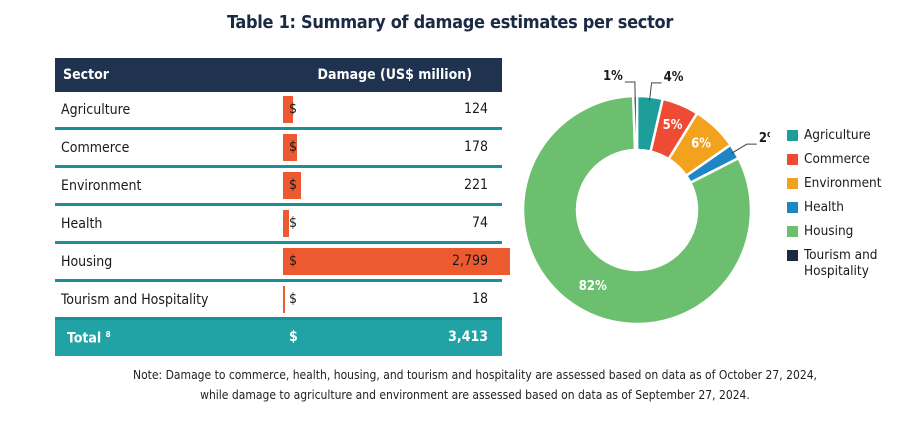  Describe the element at coordinates (165, 337) in the screenshot. I see `total-label-cell: Total 8` at that location.